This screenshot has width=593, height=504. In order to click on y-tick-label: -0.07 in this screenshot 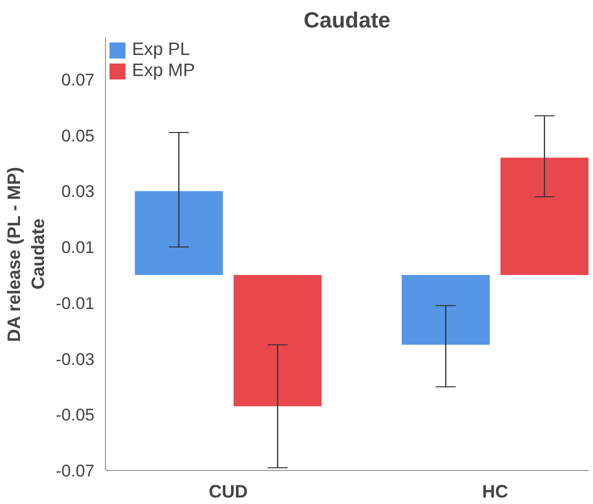, I will do `click(75, 471)`.